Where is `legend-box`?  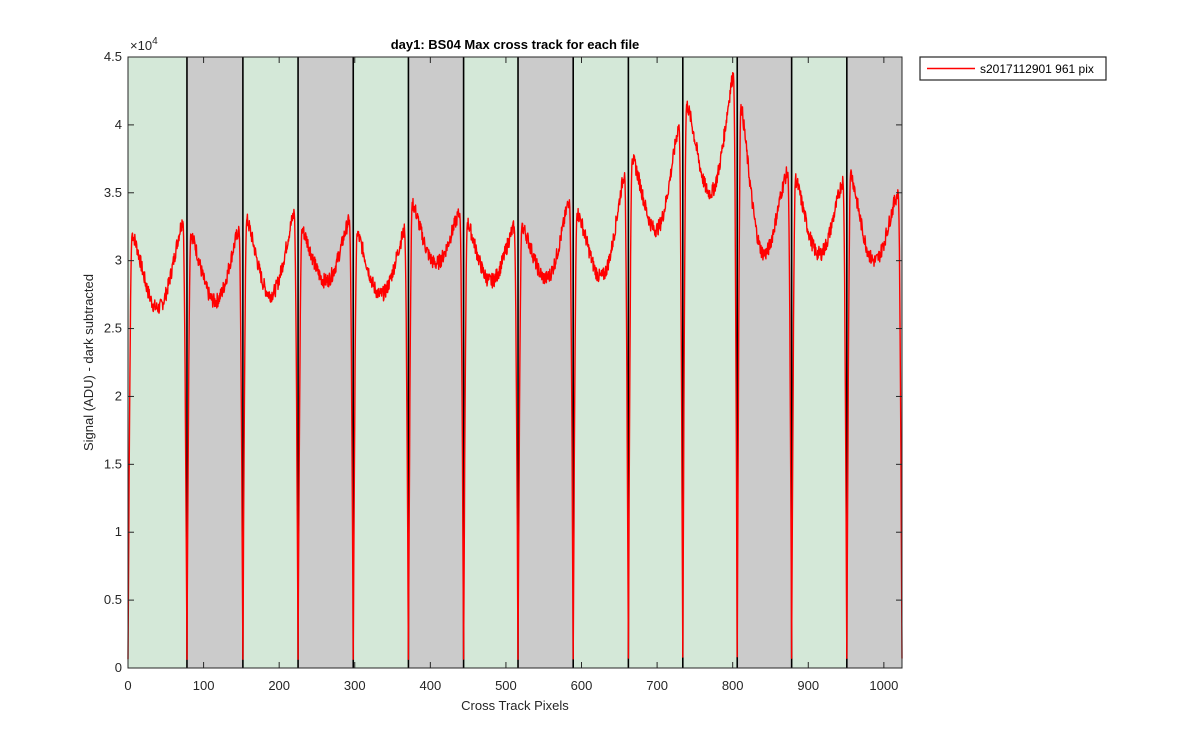
legend-box is located at coordinates (1013, 68).